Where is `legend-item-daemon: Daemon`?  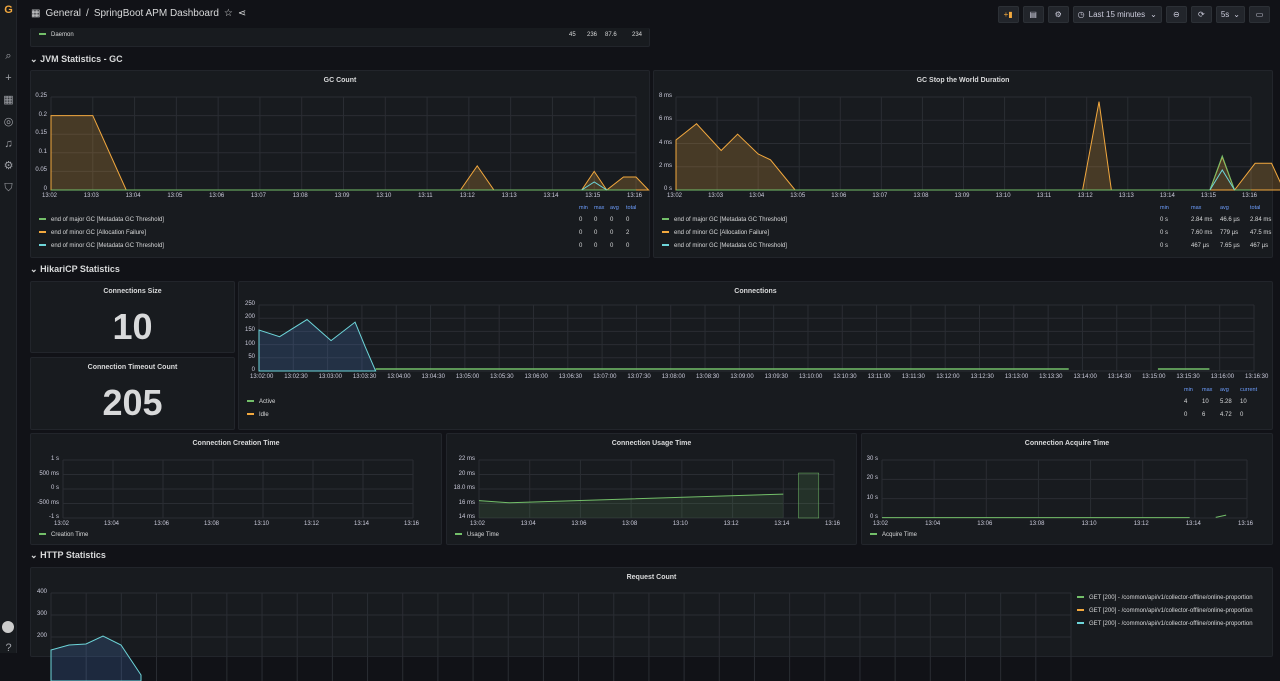
legend-item-daemon: Daemon is located at coordinates (56, 35).